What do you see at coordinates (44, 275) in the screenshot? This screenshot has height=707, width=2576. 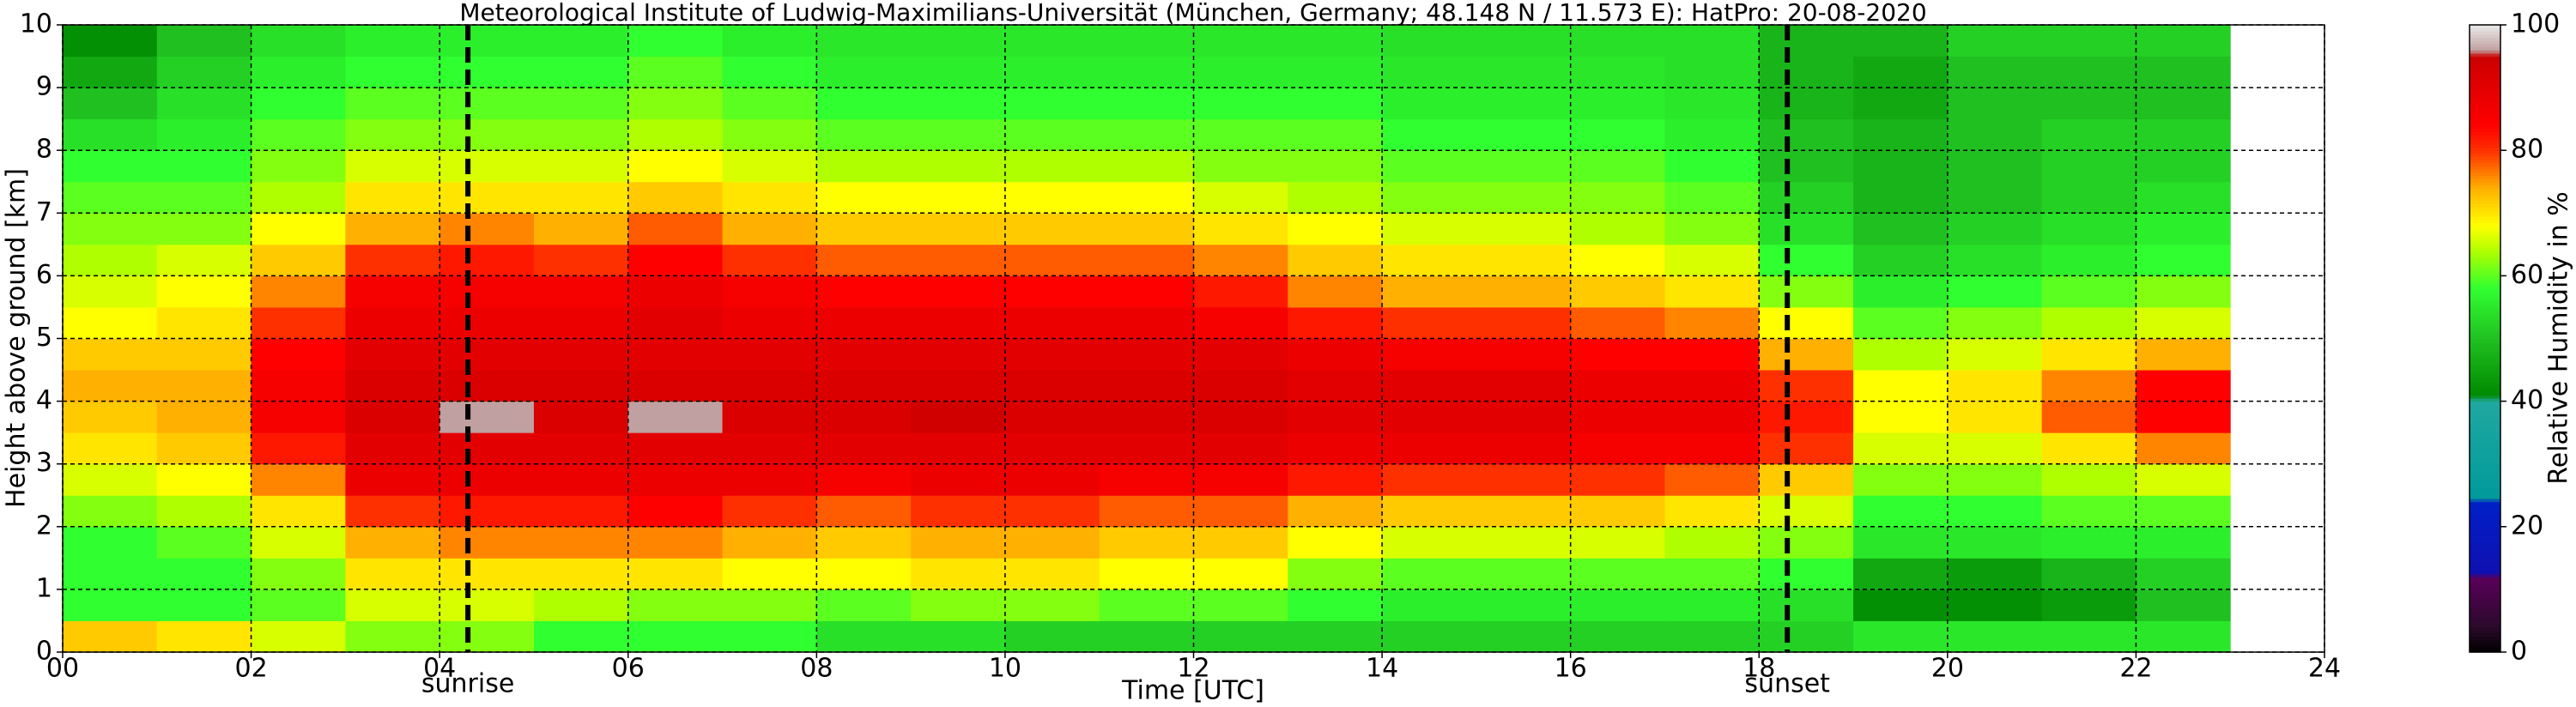 I see `y-tick-label: 6` at bounding box center [44, 275].